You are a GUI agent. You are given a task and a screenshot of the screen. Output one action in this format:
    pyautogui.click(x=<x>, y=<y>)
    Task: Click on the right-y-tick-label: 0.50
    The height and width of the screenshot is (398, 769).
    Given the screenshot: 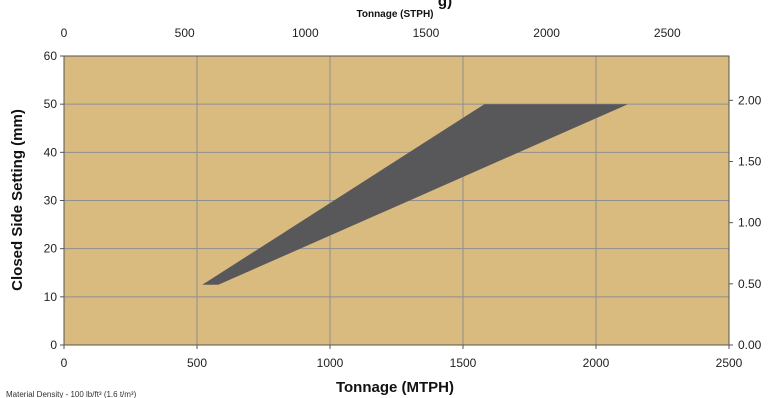 What is the action you would take?
    pyautogui.click(x=750, y=284)
    